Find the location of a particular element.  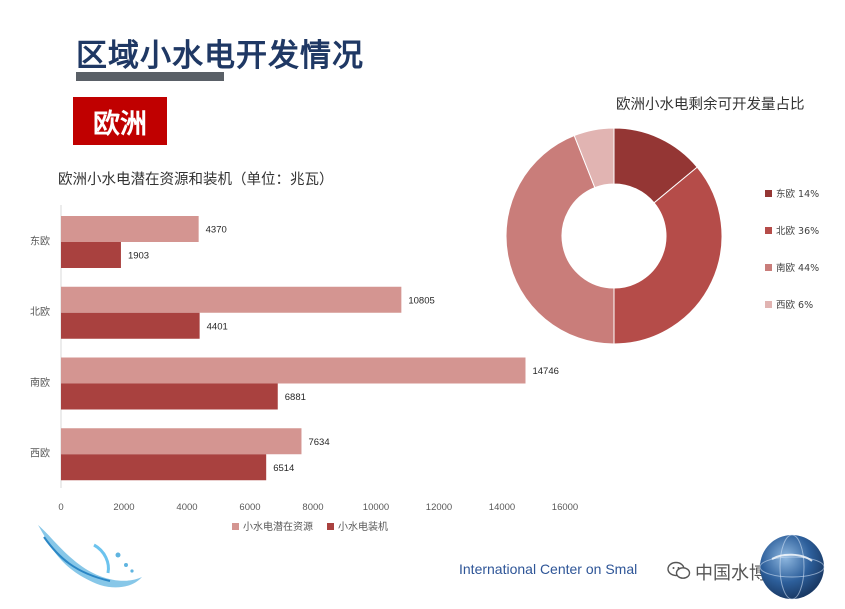

legend-label: 小水电潜在资源 is located at coordinates (278, 526).